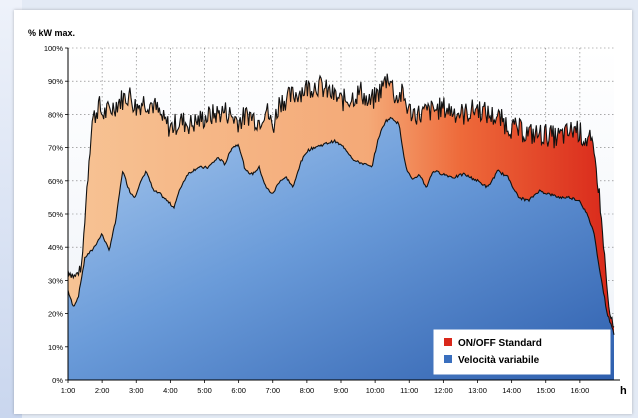 The width and height of the screenshot is (638, 418). Describe the element at coordinates (57, 380) in the screenshot. I see `y-tick-label: 0%` at that location.